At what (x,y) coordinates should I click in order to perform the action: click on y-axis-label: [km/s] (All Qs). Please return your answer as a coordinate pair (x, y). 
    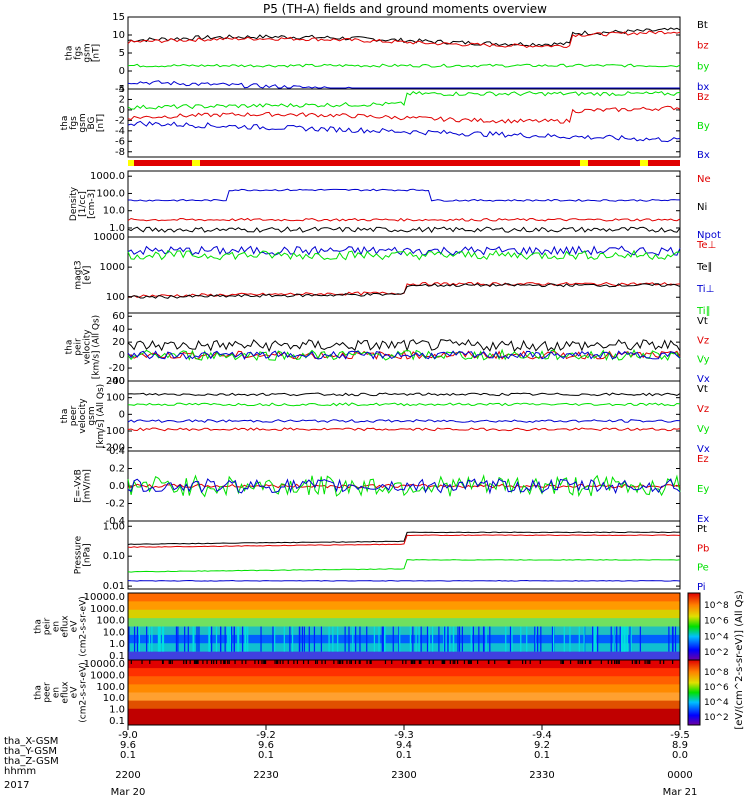
    Looking at the image, I should click on (101, 416).